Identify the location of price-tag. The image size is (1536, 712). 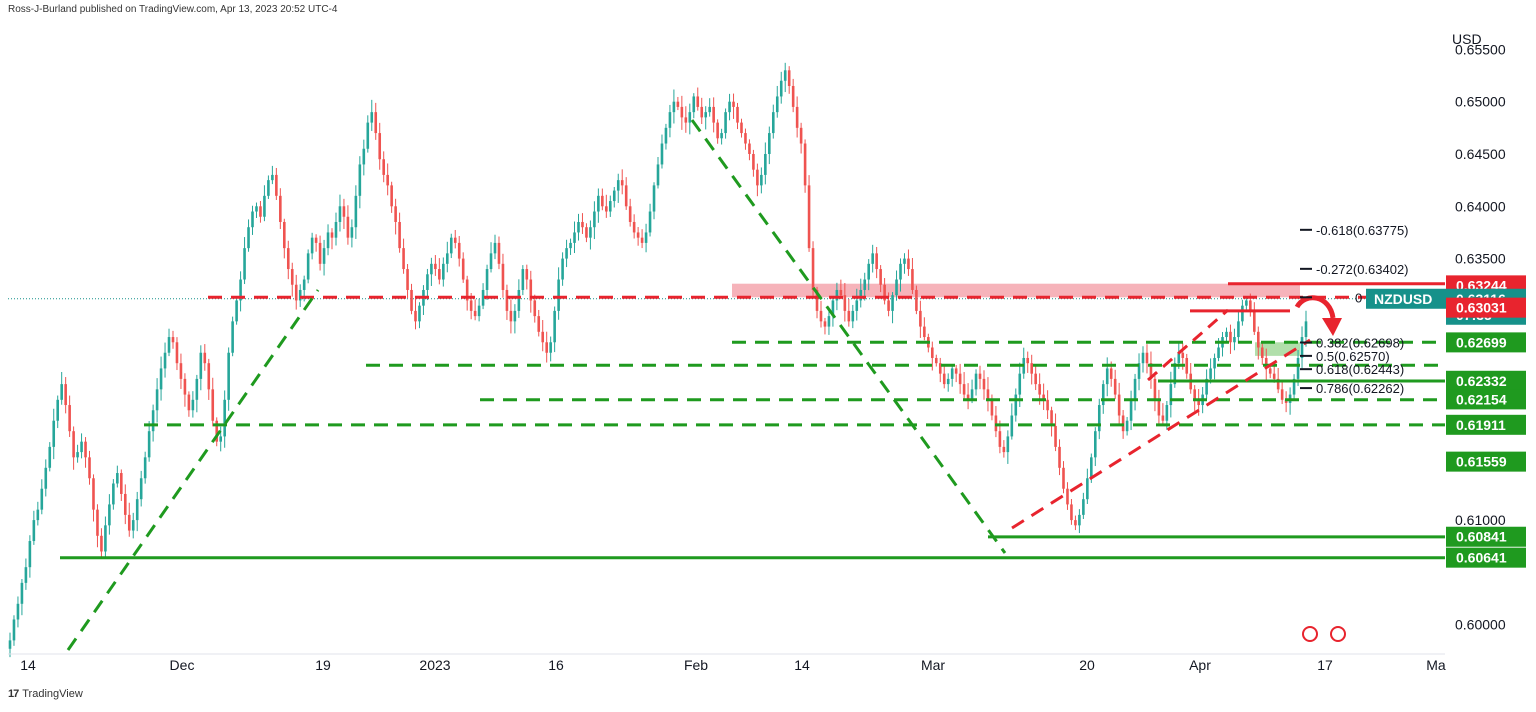
(1486, 380).